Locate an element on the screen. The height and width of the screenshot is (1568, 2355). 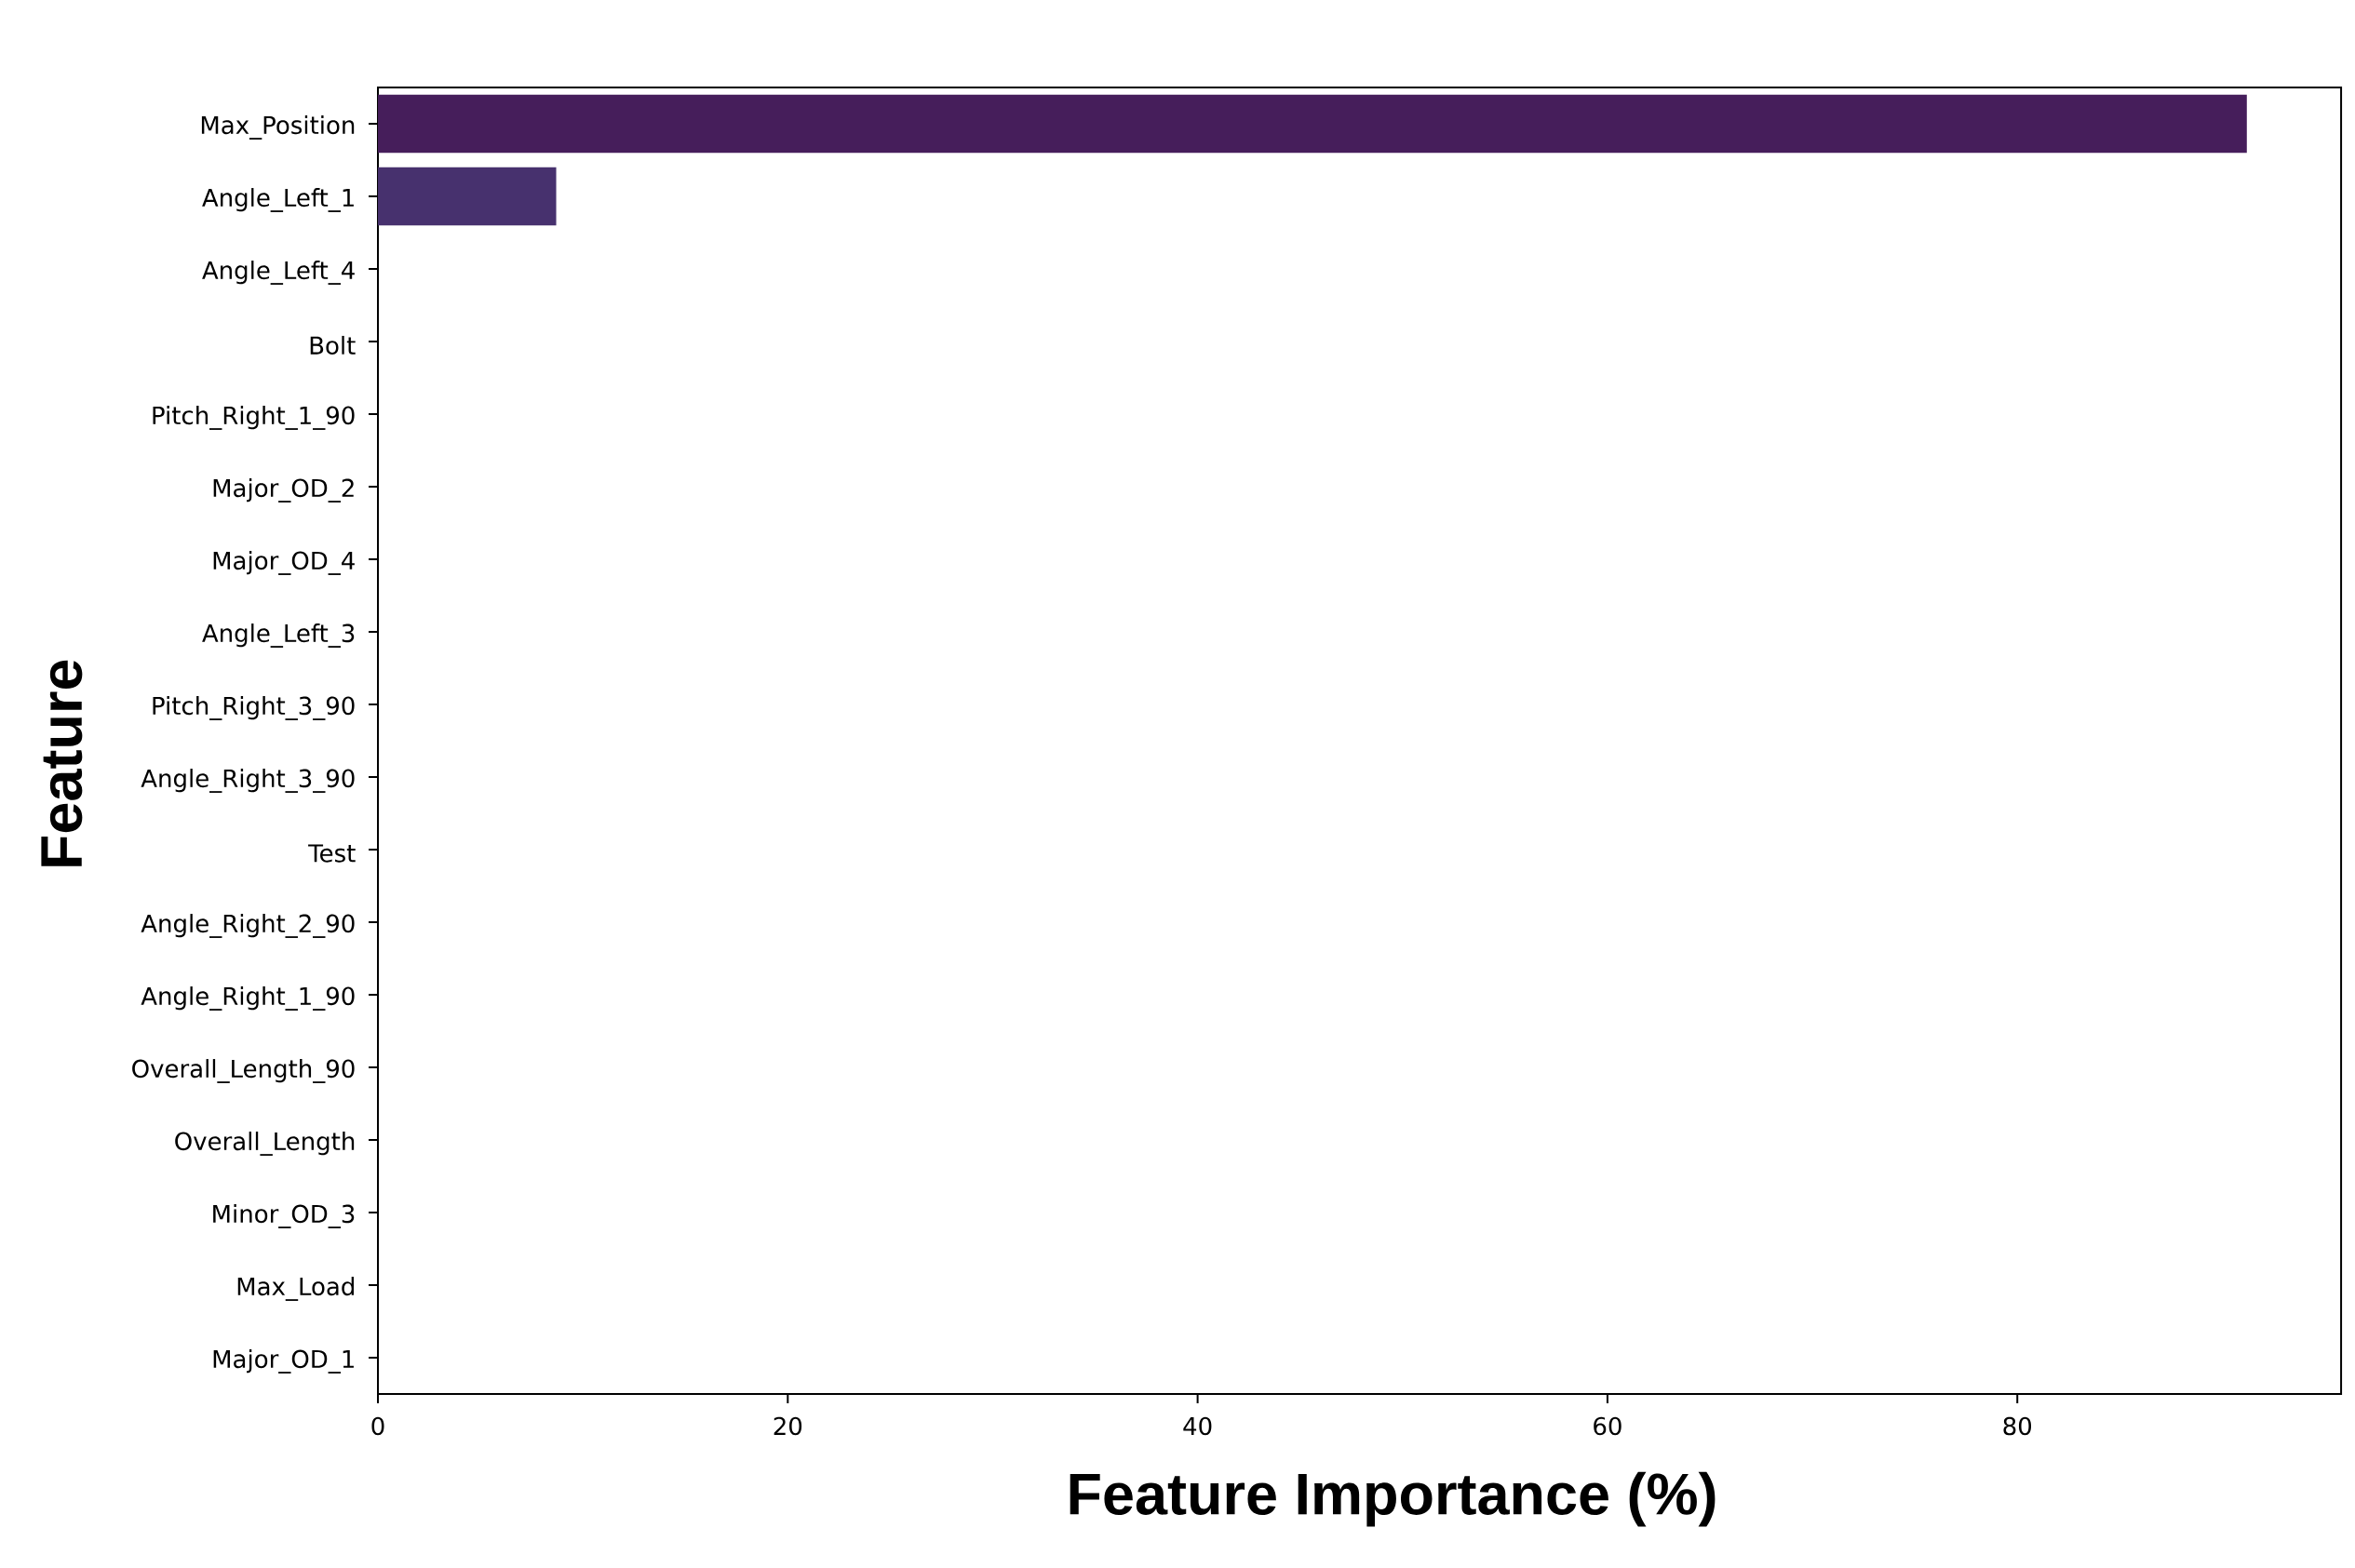
y-axis-title: Feature is located at coordinates (62, 763).